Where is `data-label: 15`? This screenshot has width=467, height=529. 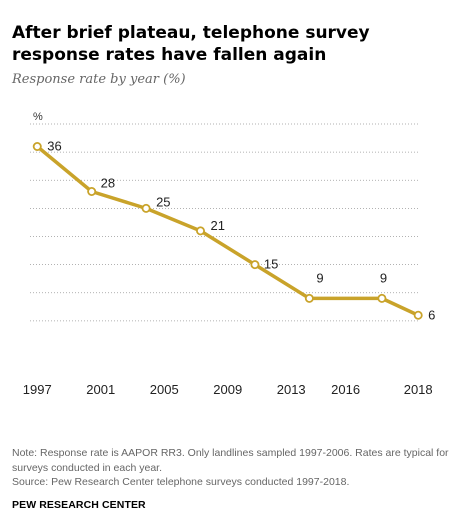
data-label: 15 is located at coordinates (271, 264).